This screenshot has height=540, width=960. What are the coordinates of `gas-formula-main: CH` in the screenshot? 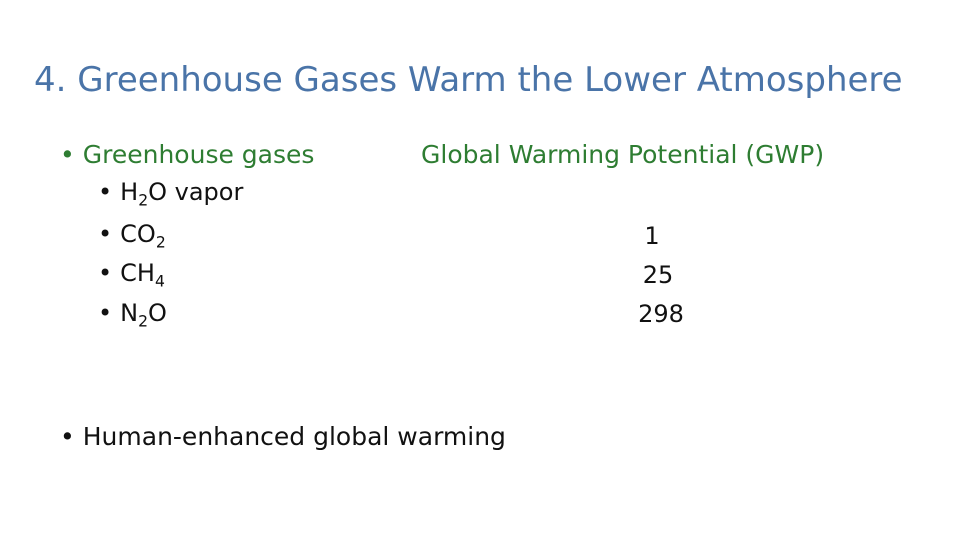 It's located at (137, 273).